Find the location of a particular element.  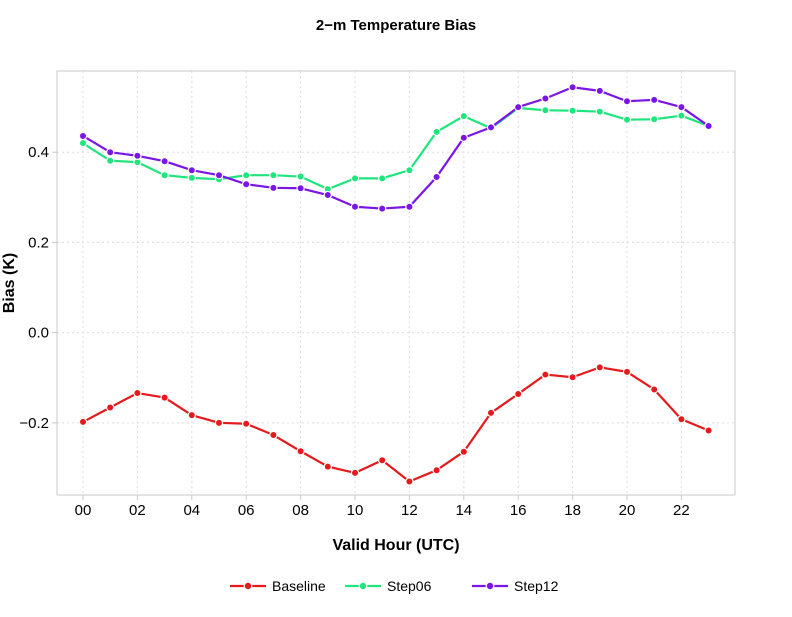

x-tick-label: 18 is located at coordinates (572, 510).